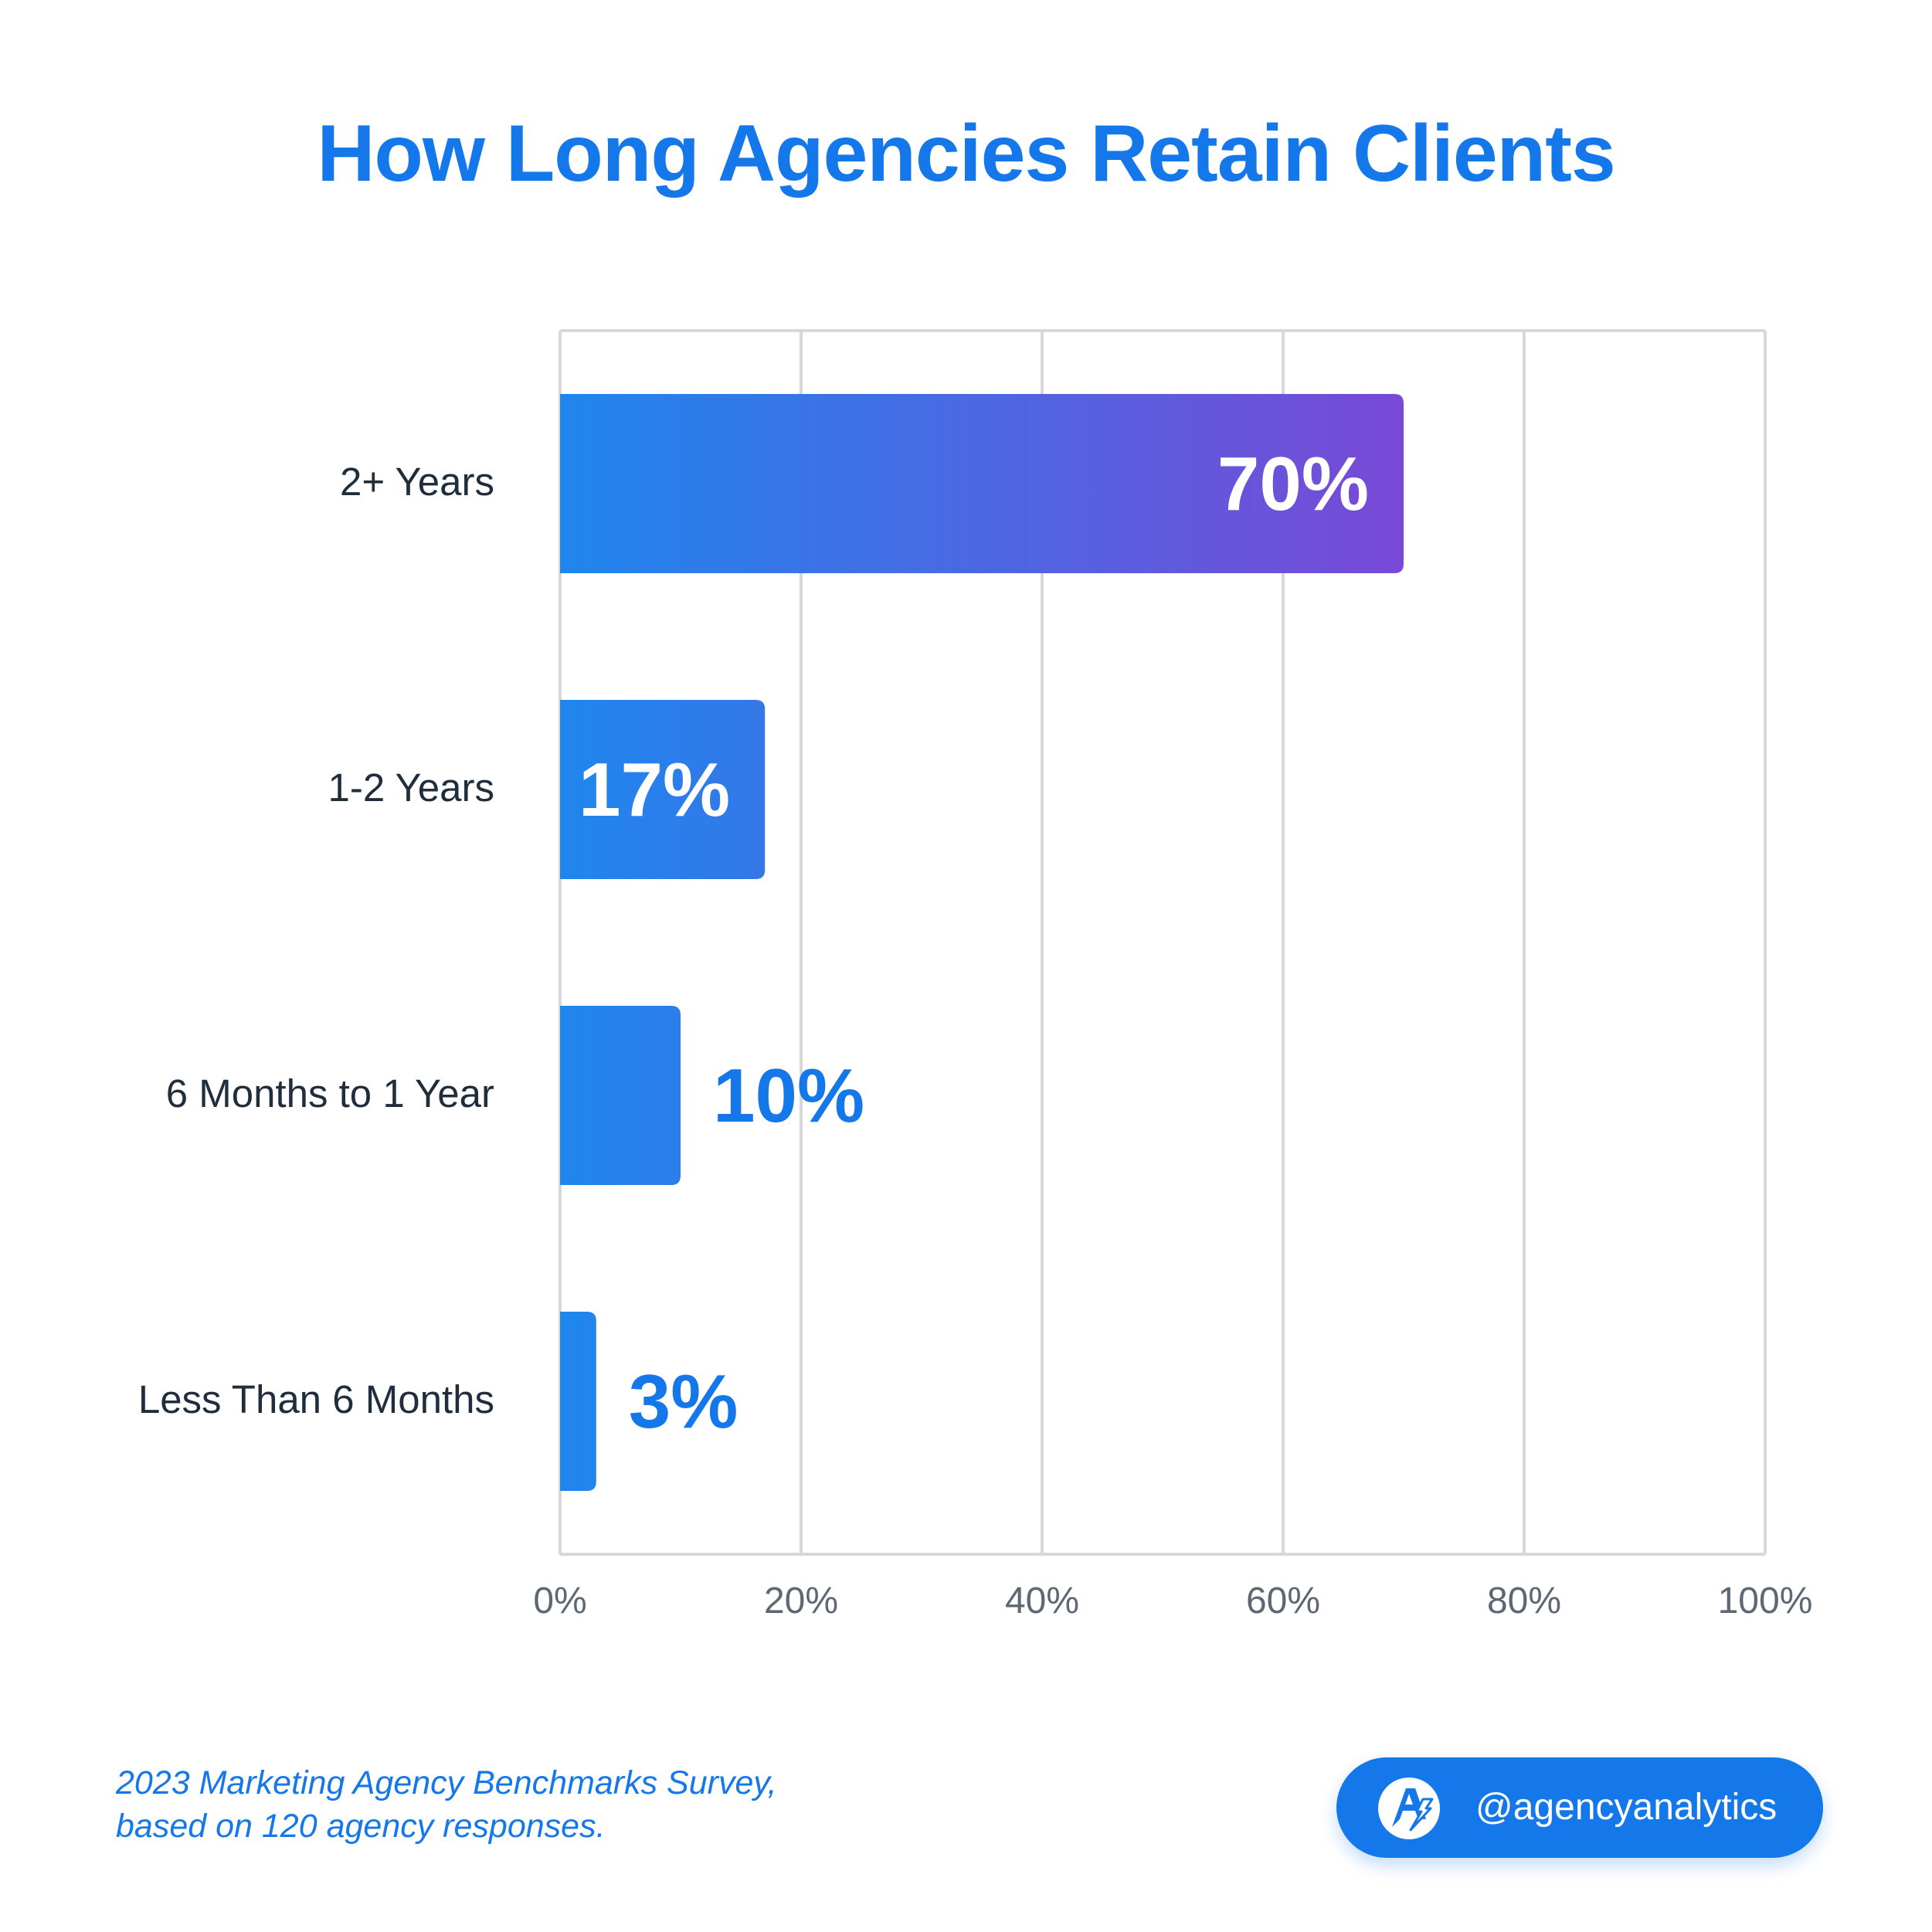 The height and width of the screenshot is (1932, 1932). What do you see at coordinates (966, 154) in the screenshot?
I see `chart-title: How Long Agencies Retain Clients` at bounding box center [966, 154].